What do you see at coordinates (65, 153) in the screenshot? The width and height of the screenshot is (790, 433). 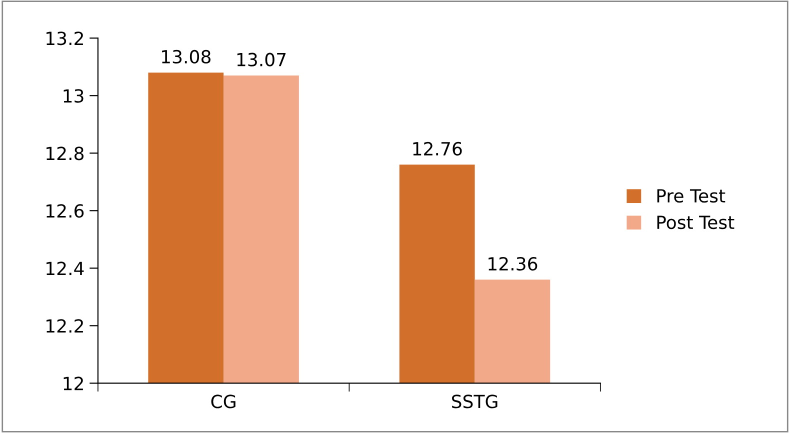 I see `y-tick-label: 12.8` at bounding box center [65, 153].